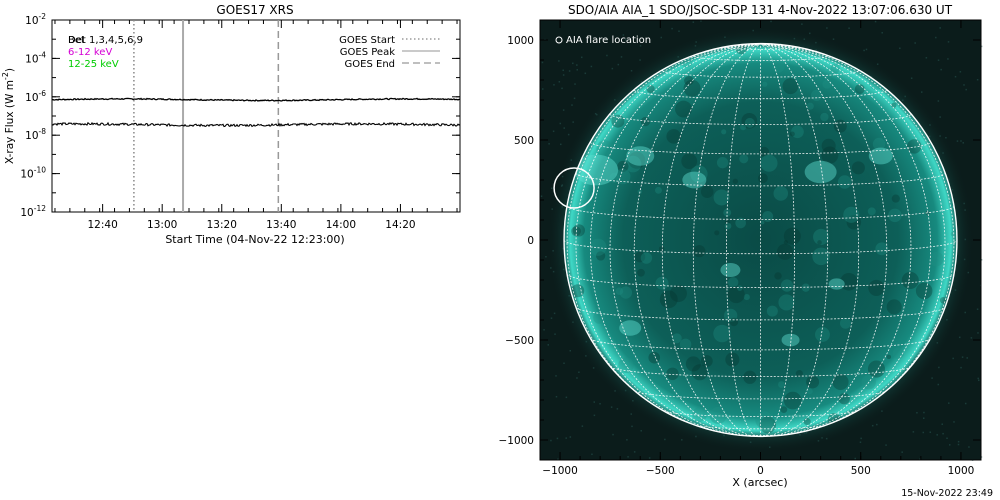  Describe the element at coordinates (222, 225) in the screenshot. I see `goes-x-tick-label: 13:20` at that location.